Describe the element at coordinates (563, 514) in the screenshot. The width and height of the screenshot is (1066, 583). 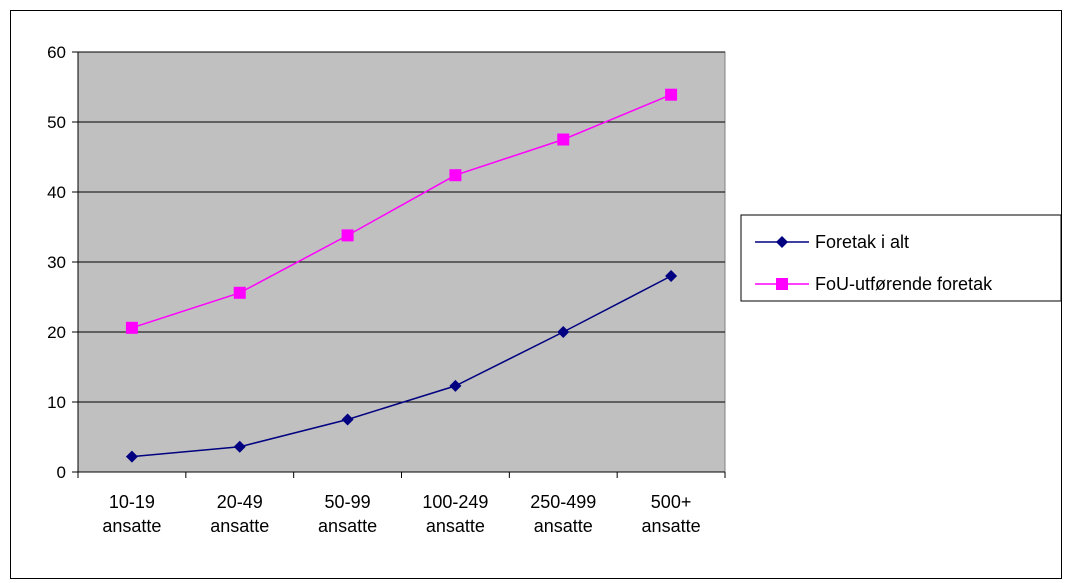
I see `x-tick-label: 250-499 ansatte` at that location.